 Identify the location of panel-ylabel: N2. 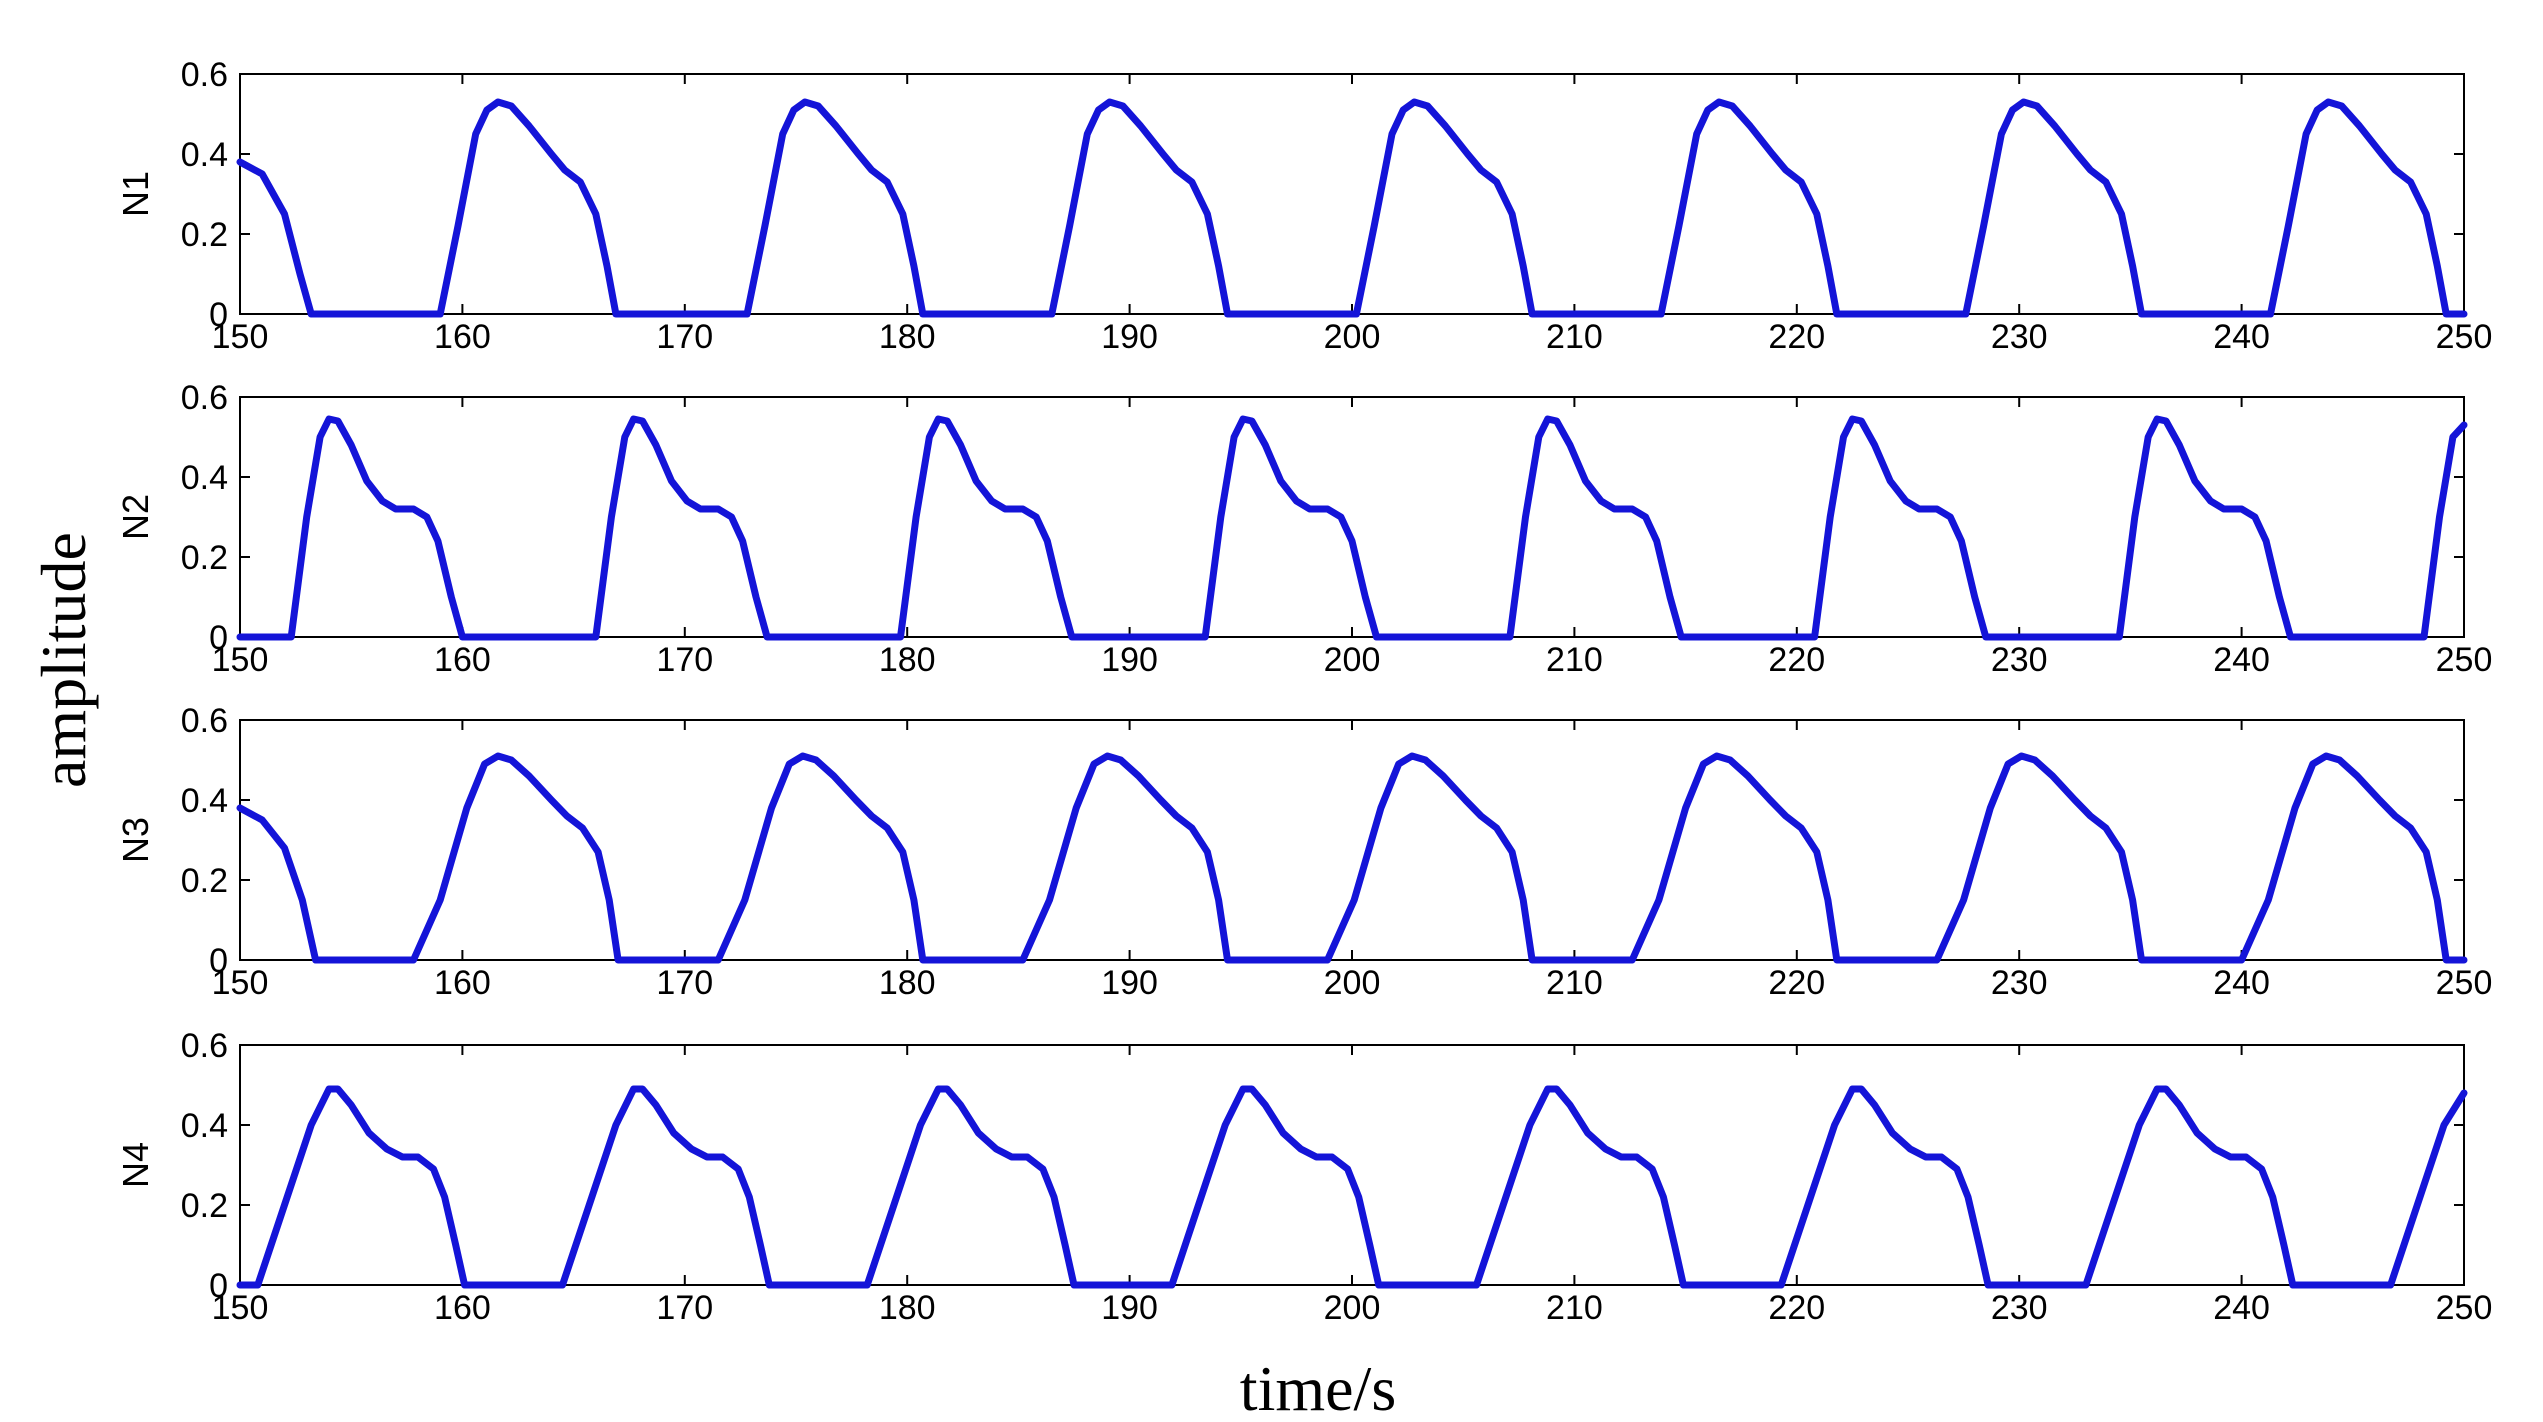
(135, 517).